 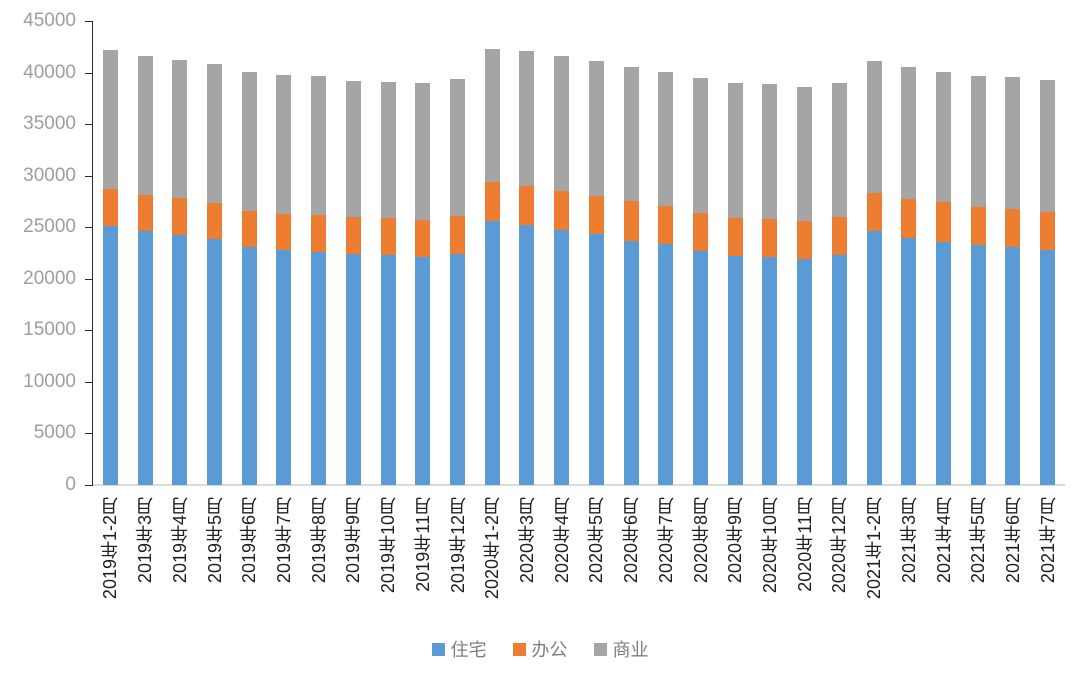 What do you see at coordinates (874, 273) in the screenshot?
I see `bar-2021年1-2月` at bounding box center [874, 273].